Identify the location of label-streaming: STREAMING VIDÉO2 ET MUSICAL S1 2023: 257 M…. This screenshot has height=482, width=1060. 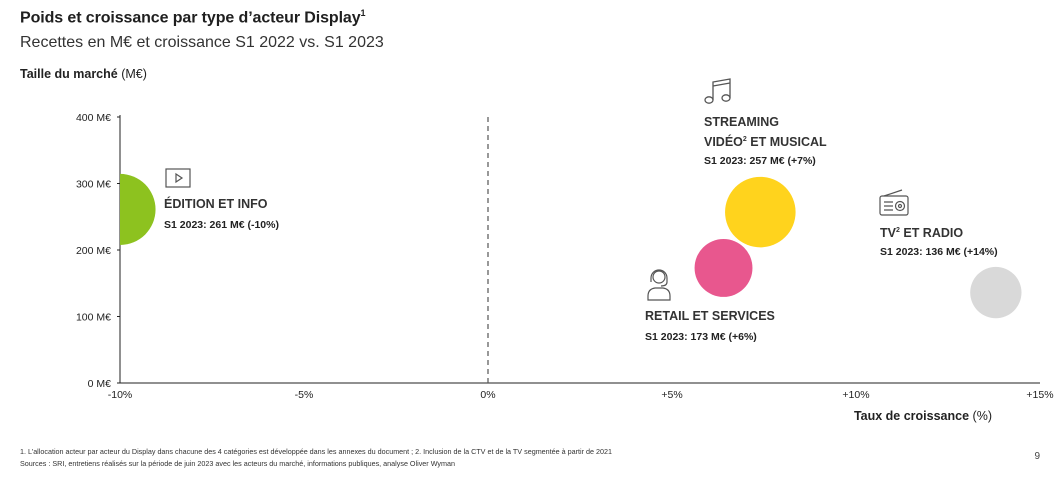
(765, 141).